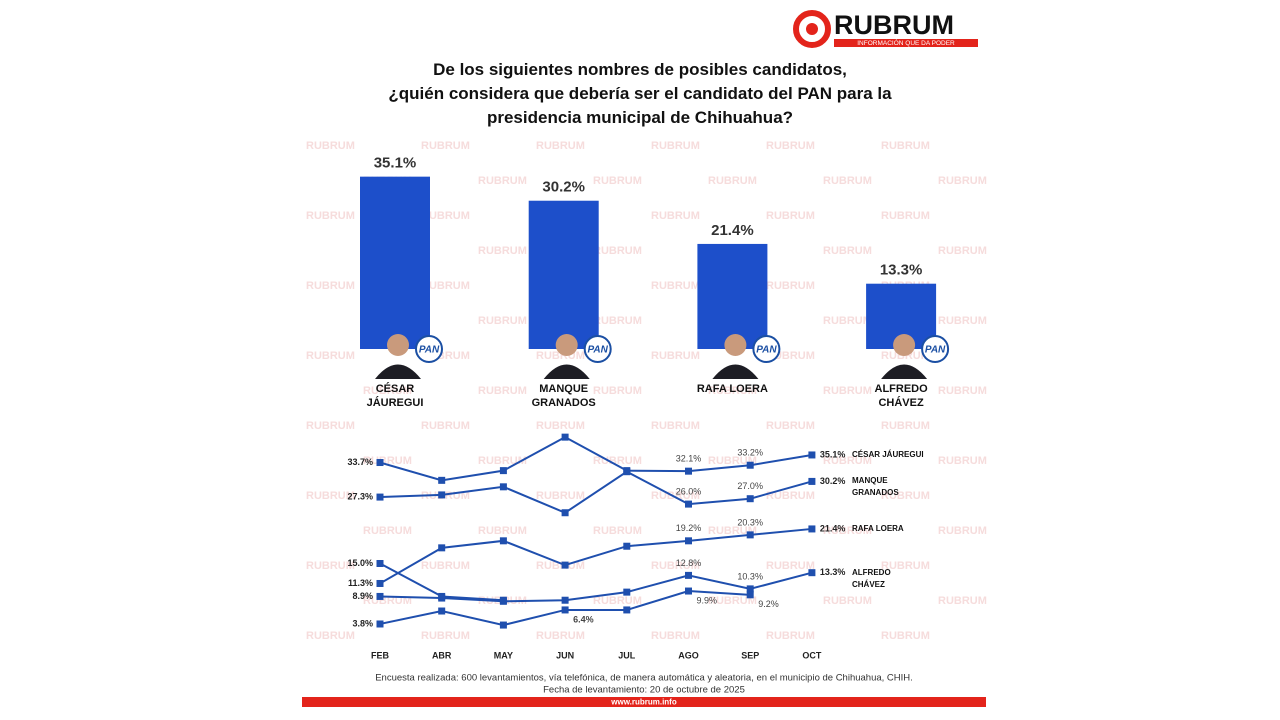  What do you see at coordinates (360, 583) in the screenshot?
I see `point-value-label: 11.3%` at bounding box center [360, 583].